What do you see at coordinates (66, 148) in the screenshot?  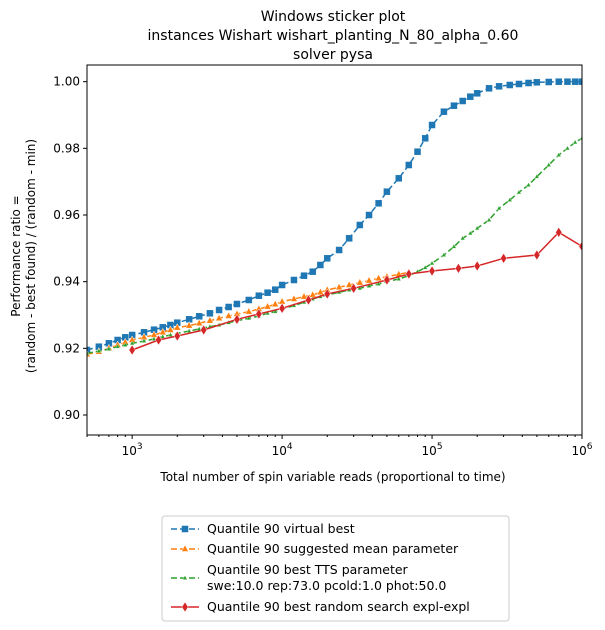 I see `y-tick-label: 0.98` at bounding box center [66, 148].